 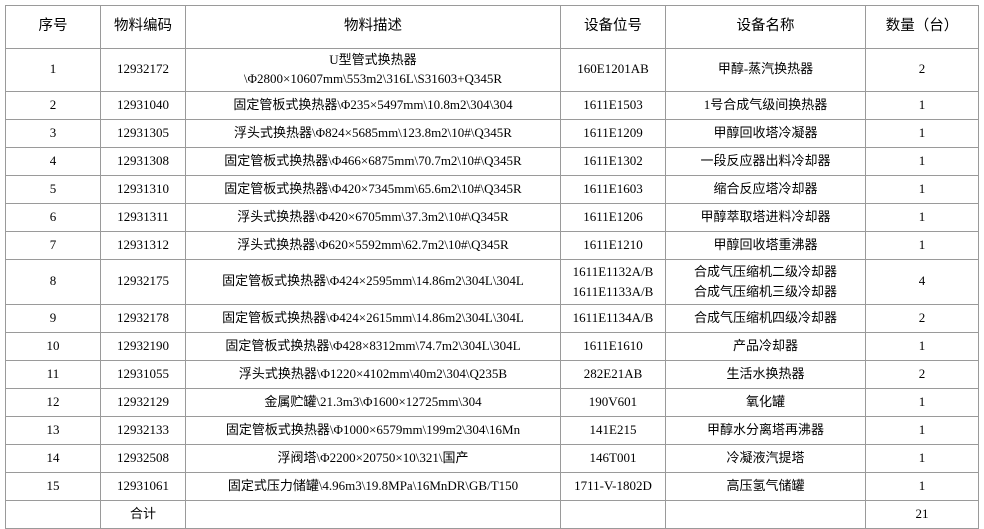 What do you see at coordinates (765, 430) in the screenshot?
I see `cell-equipment-name: 甲醇水分离塔再沸器` at bounding box center [765, 430].